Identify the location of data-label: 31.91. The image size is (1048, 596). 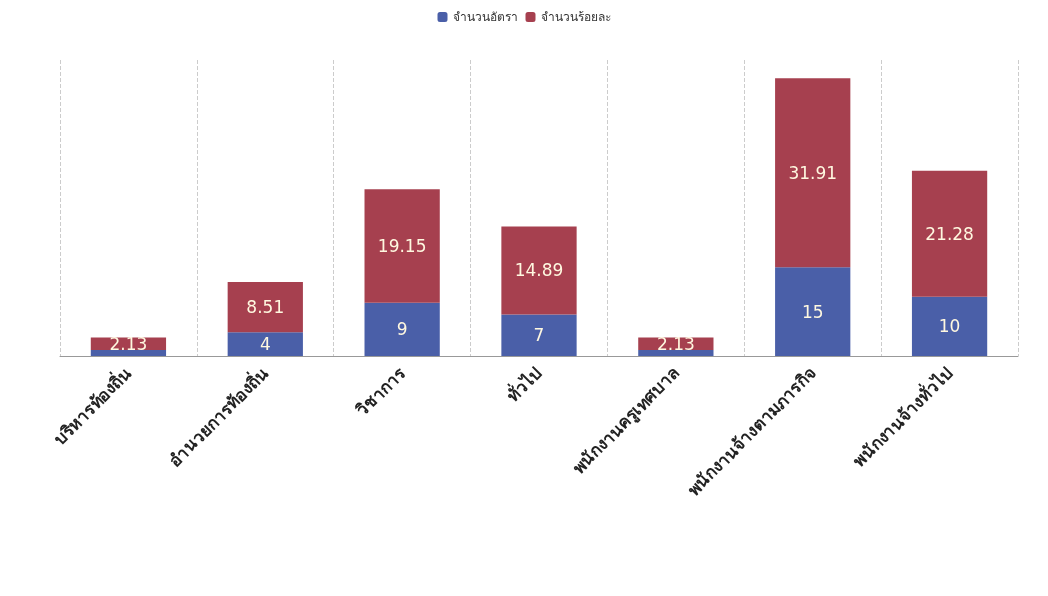
(813, 172).